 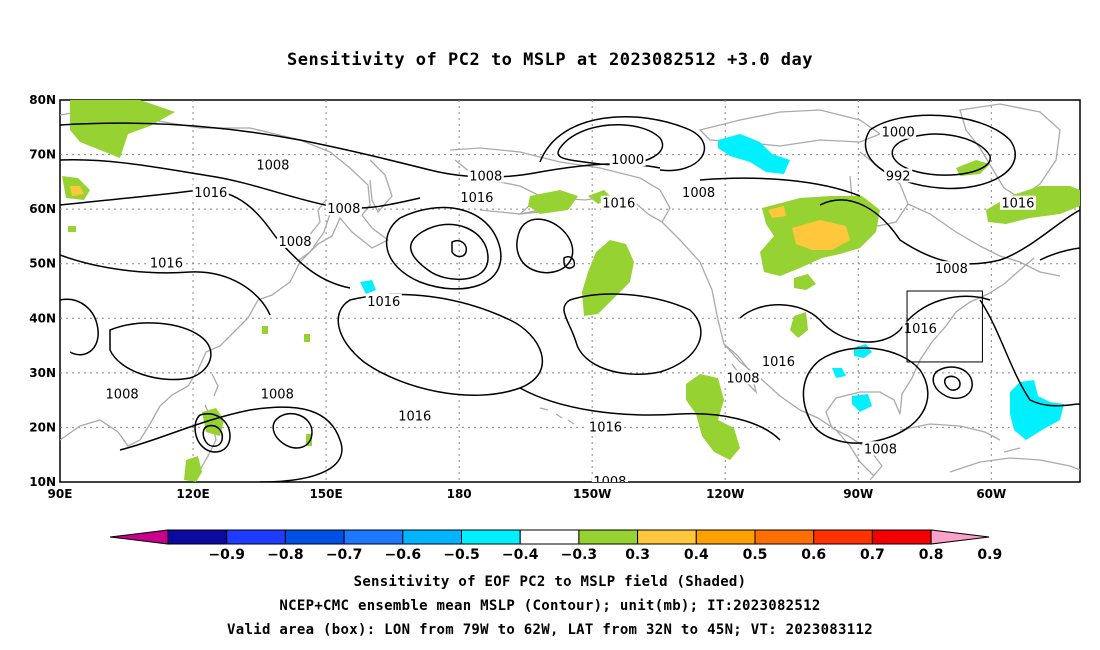 I want to click on kamchatka, so click(x=381, y=186).